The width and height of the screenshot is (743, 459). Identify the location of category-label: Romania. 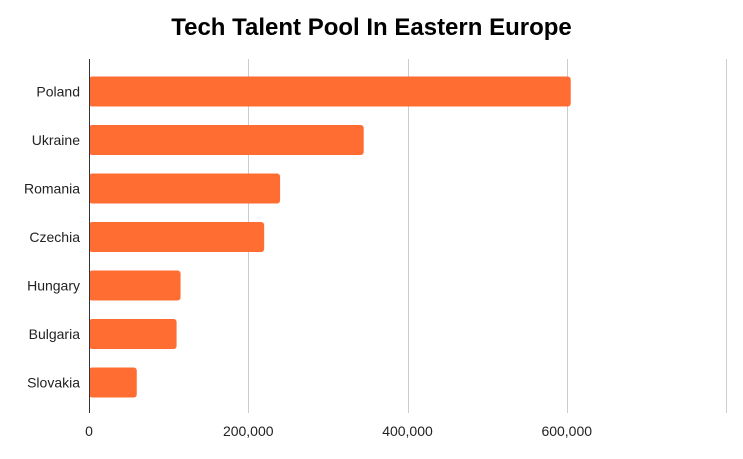
(52, 189).